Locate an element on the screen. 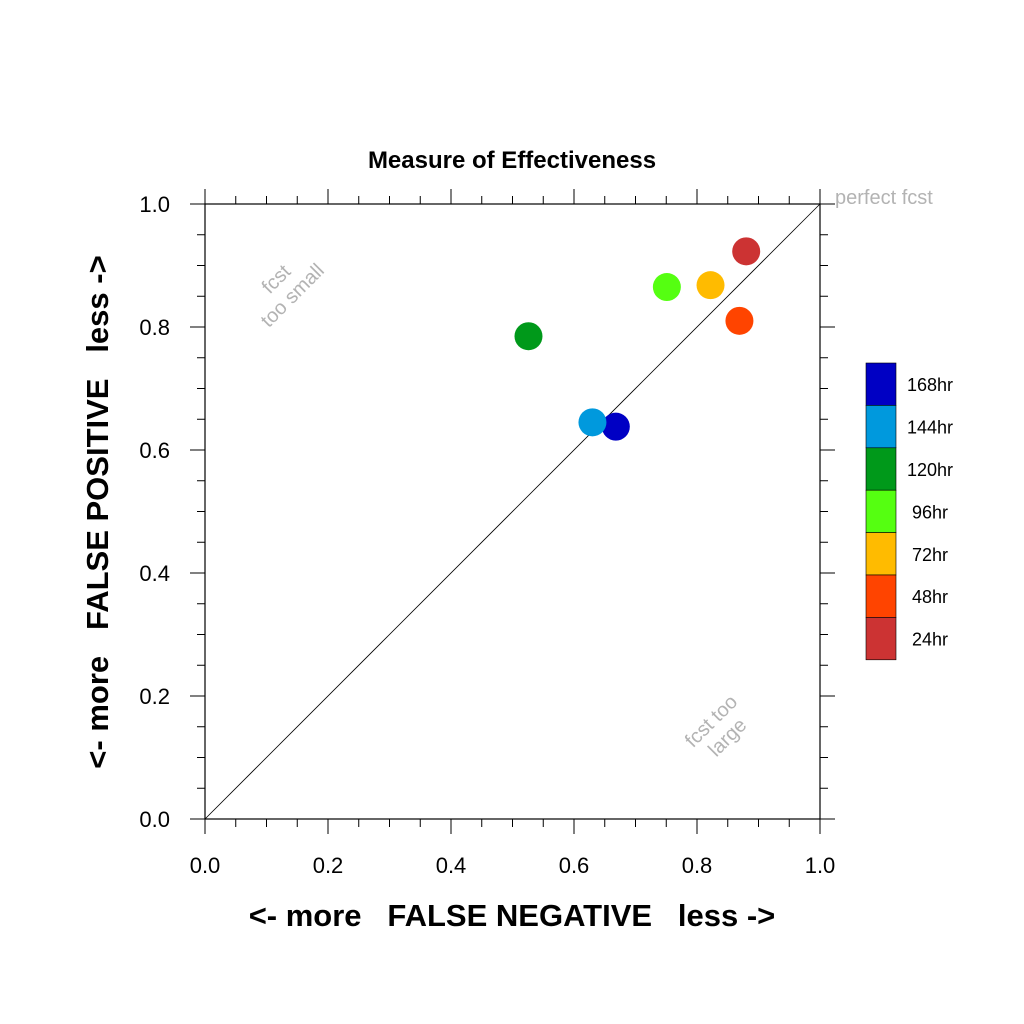 The image size is (1024, 1024). x-tick-labels: 0.0 0.2 0.4 0.6 0.8 1.0 is located at coordinates (513, 865).